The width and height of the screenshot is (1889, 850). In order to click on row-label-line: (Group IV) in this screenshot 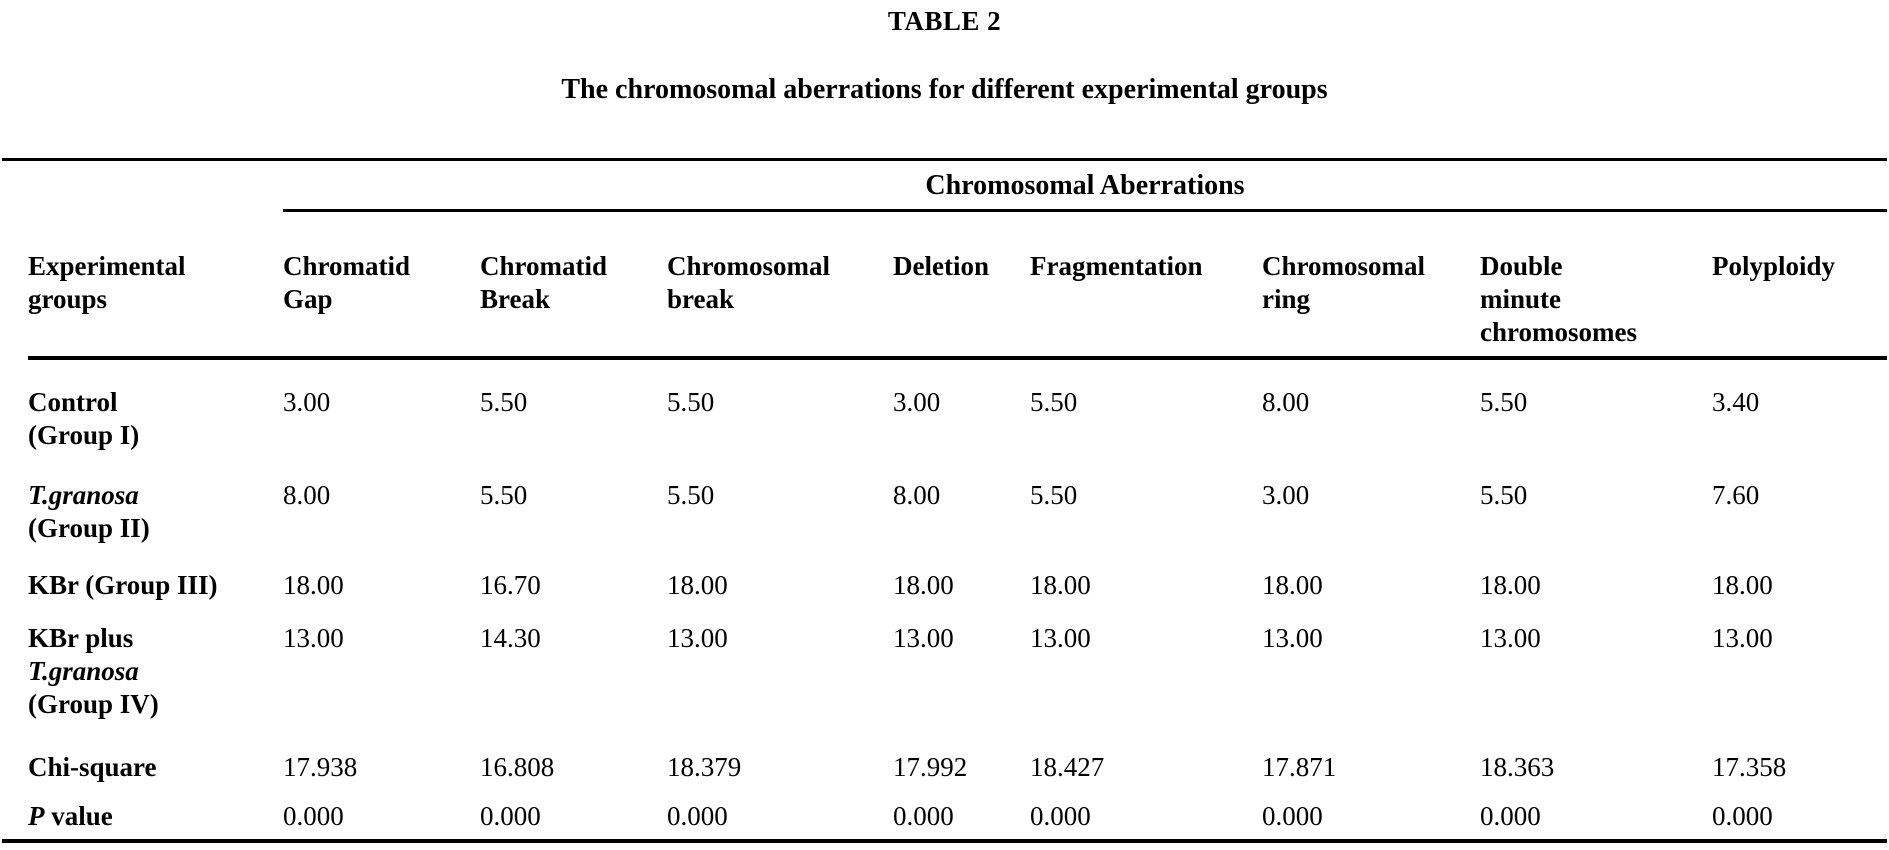, I will do `click(93, 704)`.